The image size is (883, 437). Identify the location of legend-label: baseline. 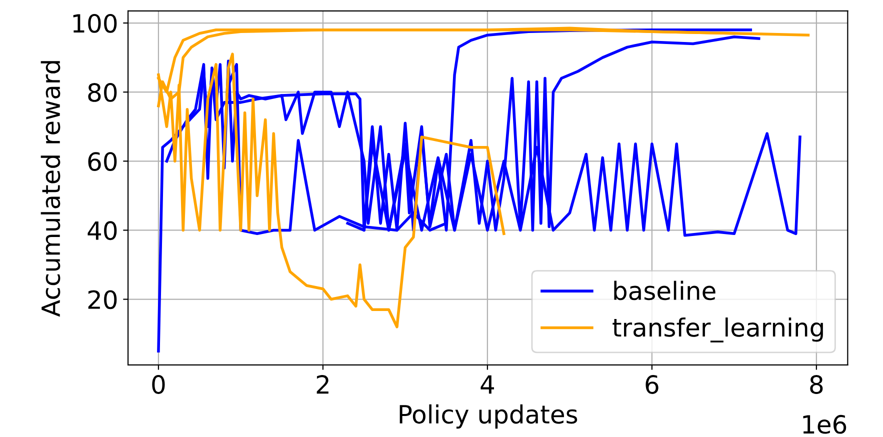
(665, 290).